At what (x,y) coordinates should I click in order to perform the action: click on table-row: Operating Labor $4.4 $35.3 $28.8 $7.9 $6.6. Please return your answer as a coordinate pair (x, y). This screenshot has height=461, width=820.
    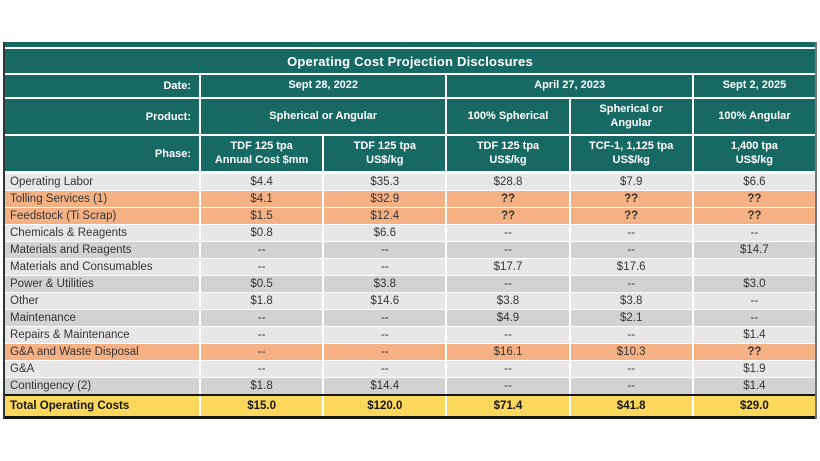
    Looking at the image, I should click on (410, 181).